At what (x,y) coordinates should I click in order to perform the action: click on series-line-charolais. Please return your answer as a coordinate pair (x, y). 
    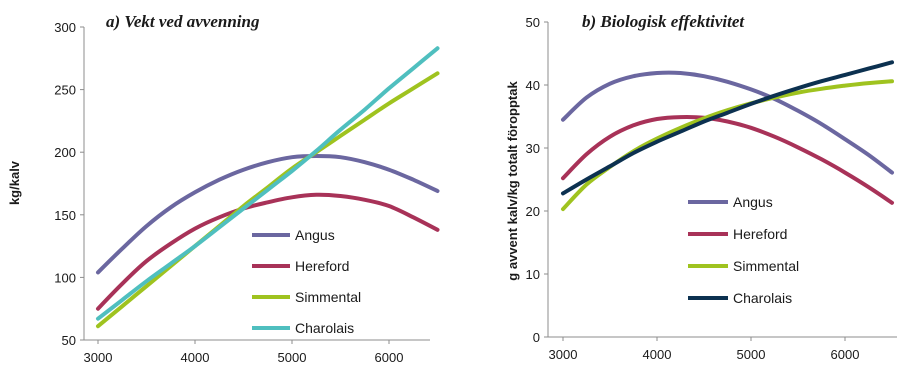
    Looking at the image, I should click on (727, 128).